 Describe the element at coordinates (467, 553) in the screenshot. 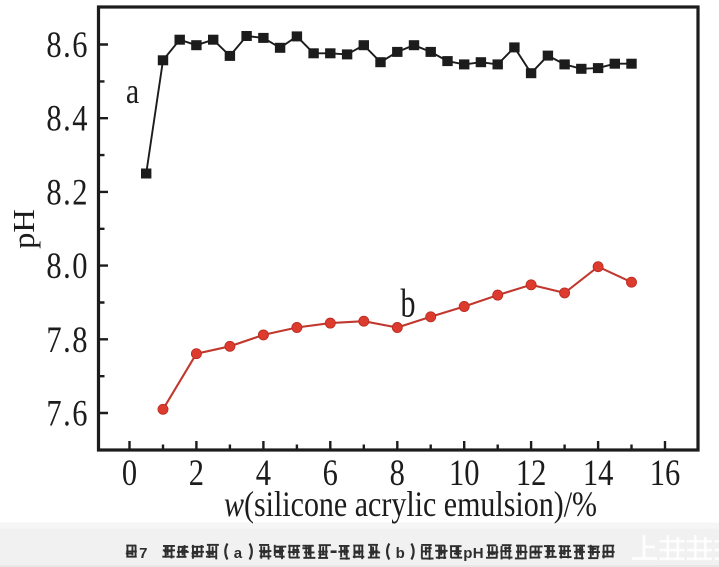

I see `svg-text: p` at that location.